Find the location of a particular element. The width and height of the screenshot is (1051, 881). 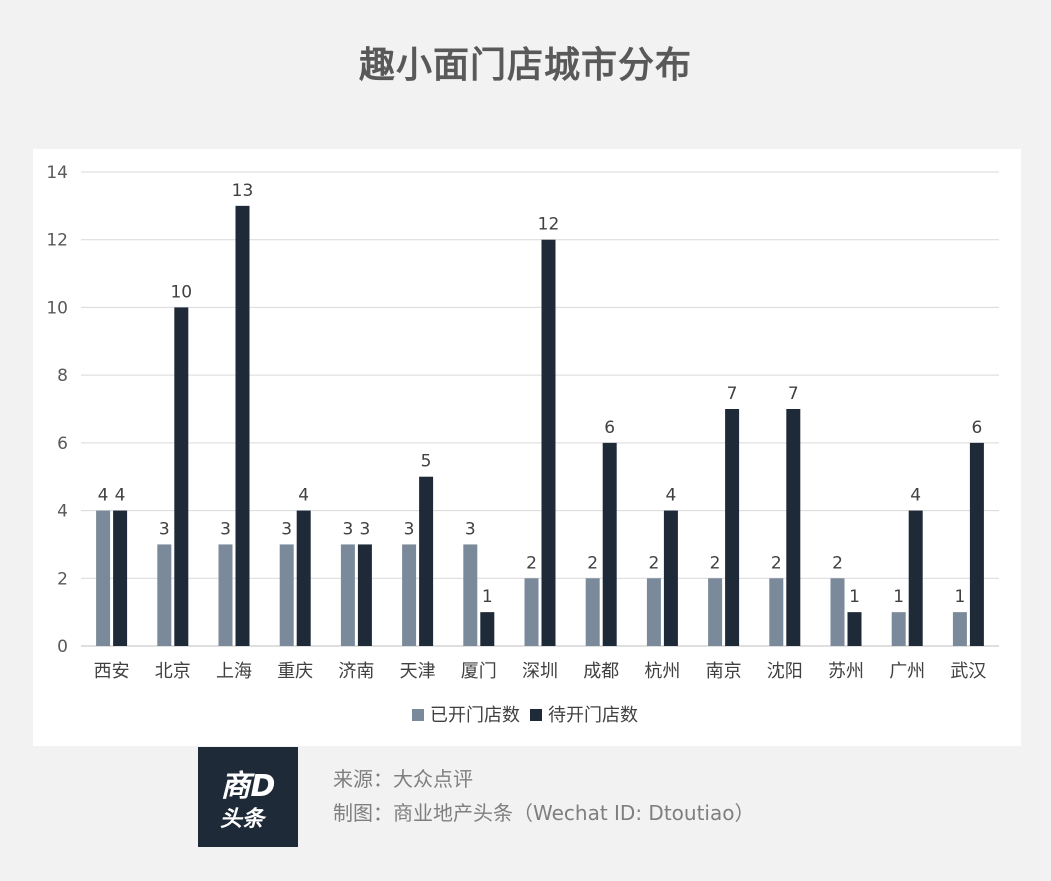

x-tick-label: 天津 is located at coordinates (418, 671).